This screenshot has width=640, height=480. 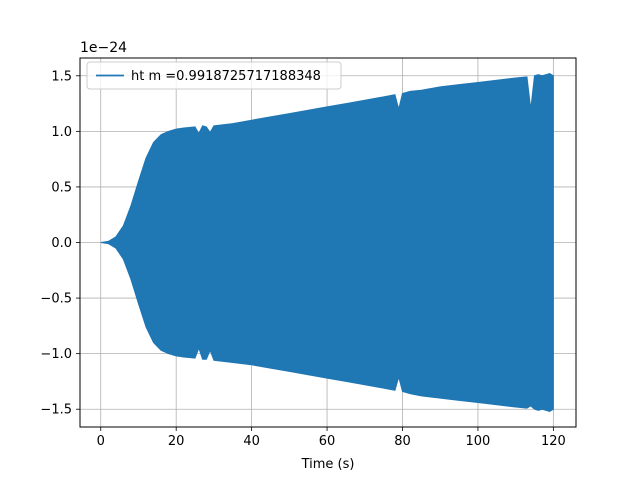 I want to click on y-tick-label: 0.5, so click(x=61, y=187).